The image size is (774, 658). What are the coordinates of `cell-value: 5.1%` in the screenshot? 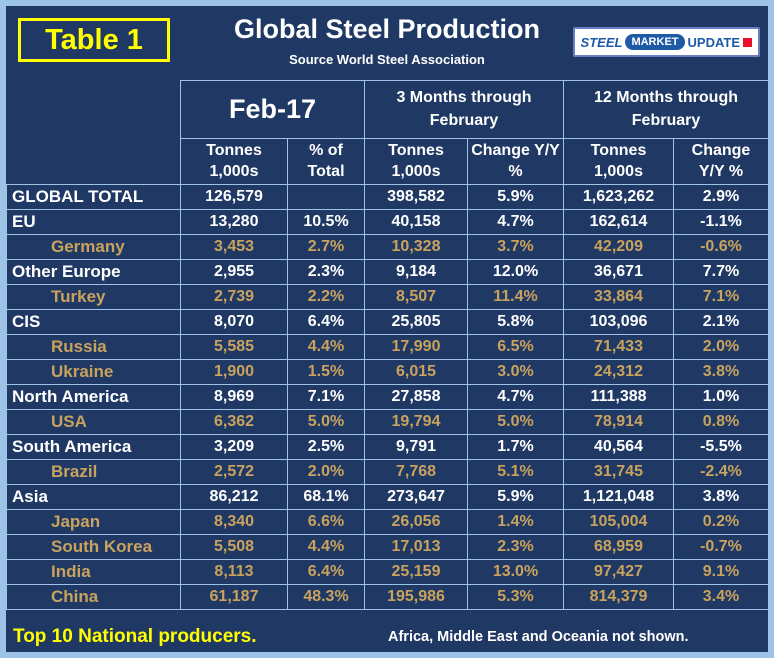 It's located at (515, 472).